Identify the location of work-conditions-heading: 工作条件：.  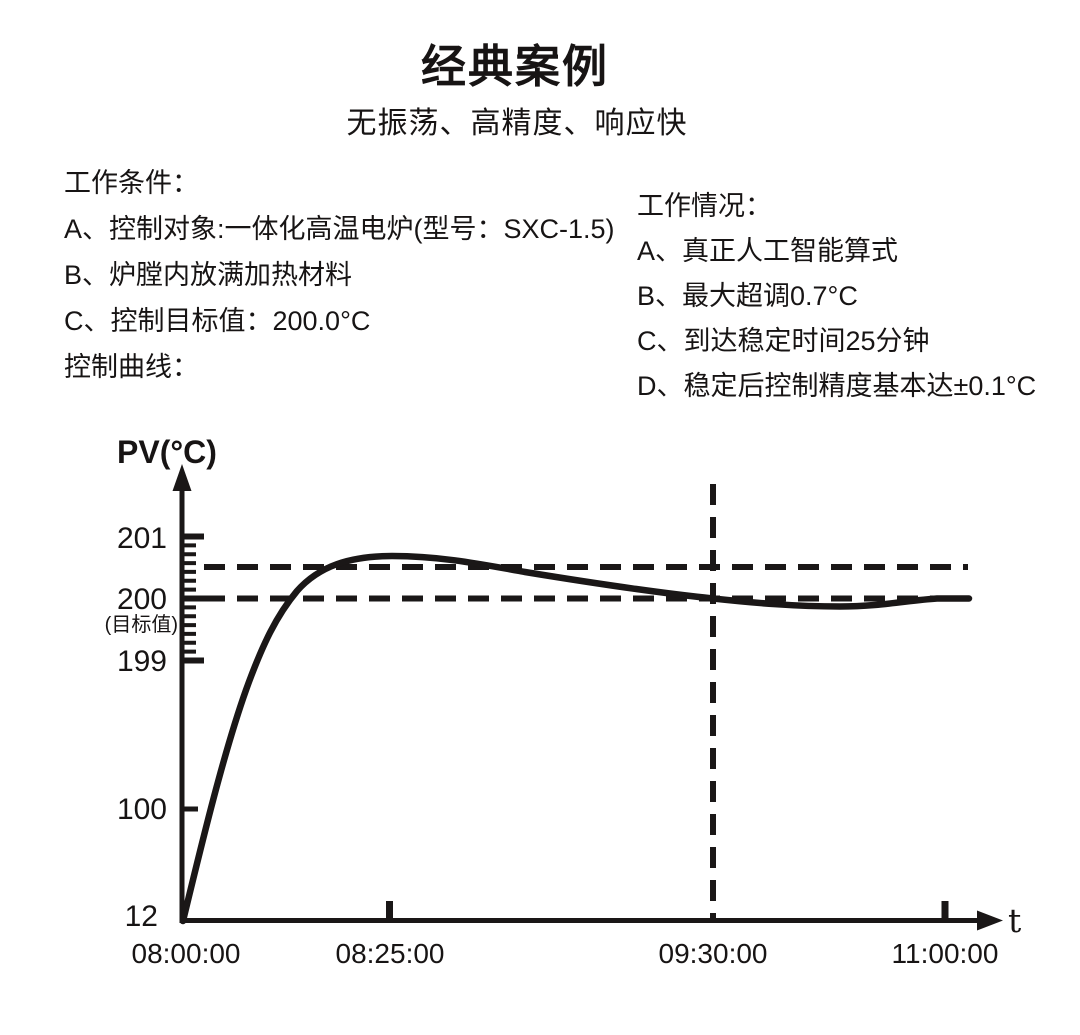
(131, 183).